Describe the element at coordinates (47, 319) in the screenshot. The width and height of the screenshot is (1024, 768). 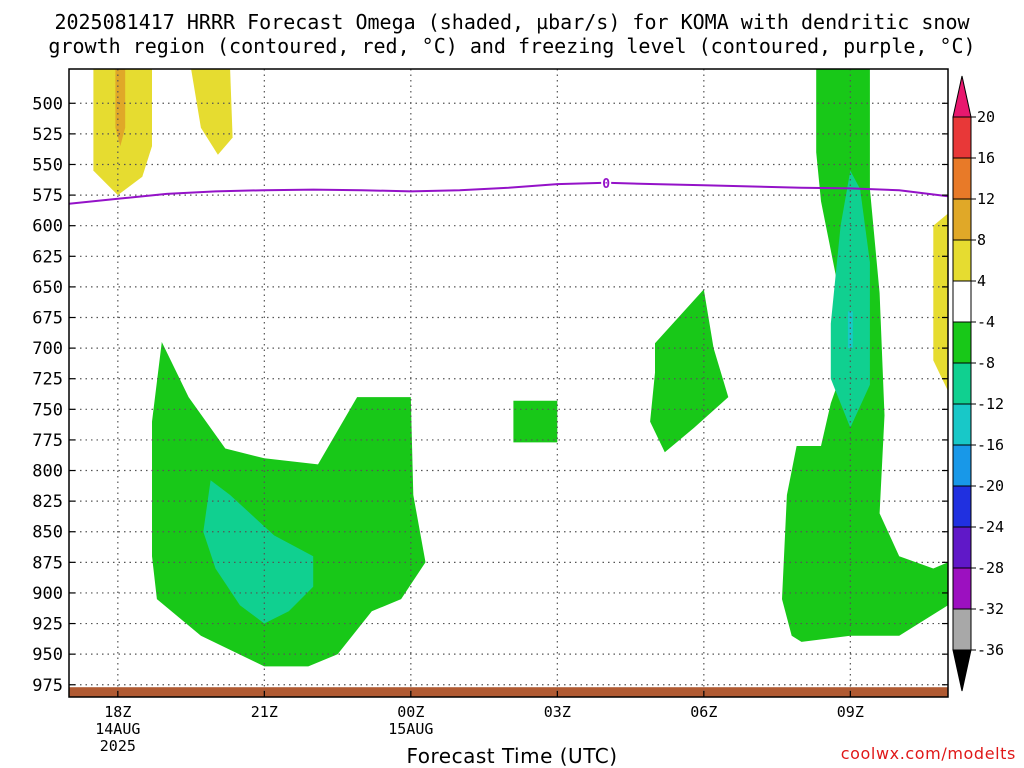
I see `ytick-label-675: 675` at that location.